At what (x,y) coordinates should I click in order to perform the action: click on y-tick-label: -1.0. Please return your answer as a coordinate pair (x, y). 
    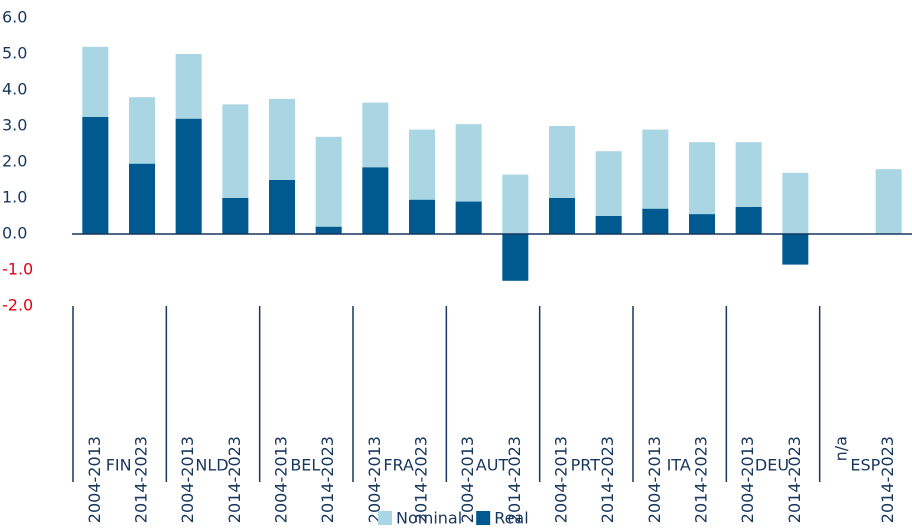
    Looking at the image, I should click on (17, 269).